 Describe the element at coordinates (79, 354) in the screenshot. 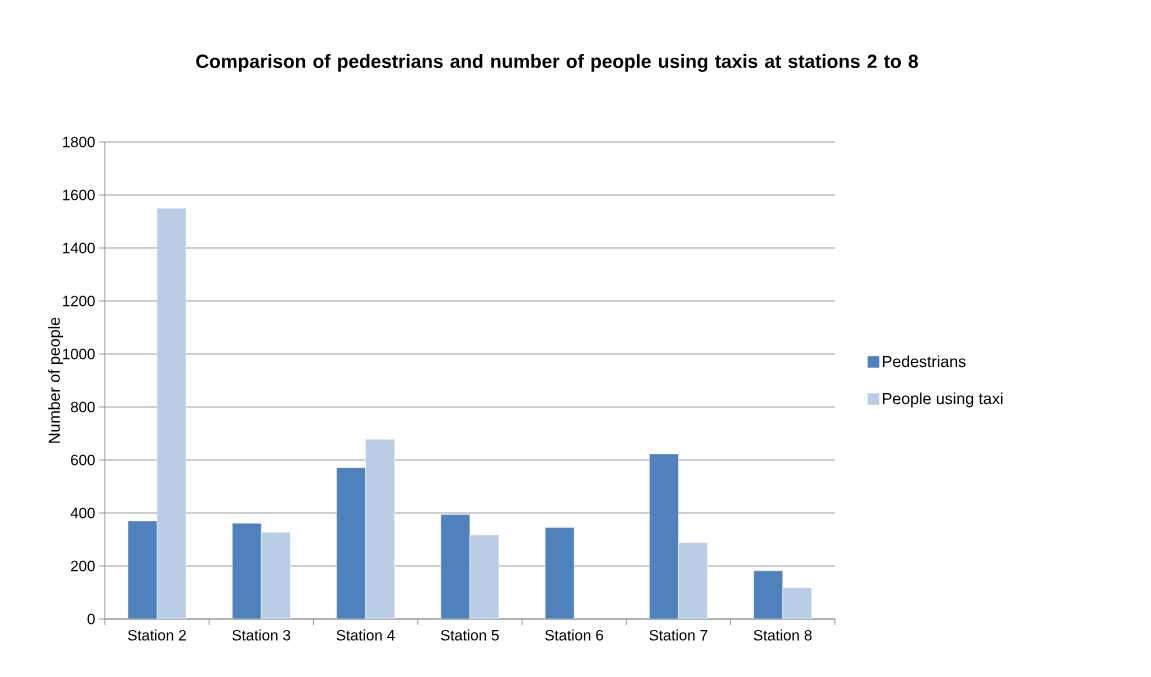

I see `y-tick-label: 1000` at that location.